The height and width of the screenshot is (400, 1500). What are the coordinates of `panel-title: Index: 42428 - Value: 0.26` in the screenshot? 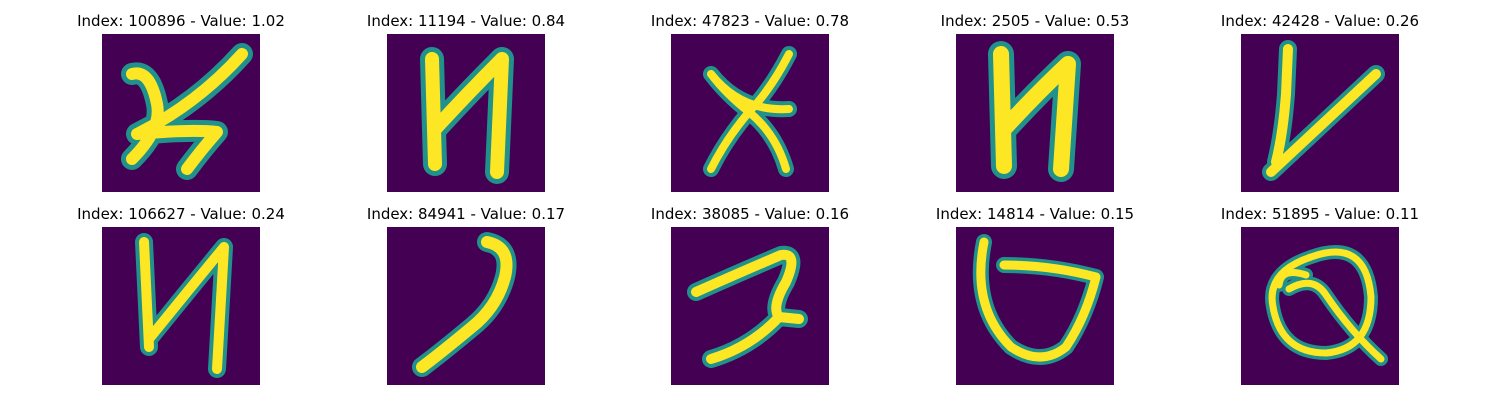 It's located at (1320, 21).